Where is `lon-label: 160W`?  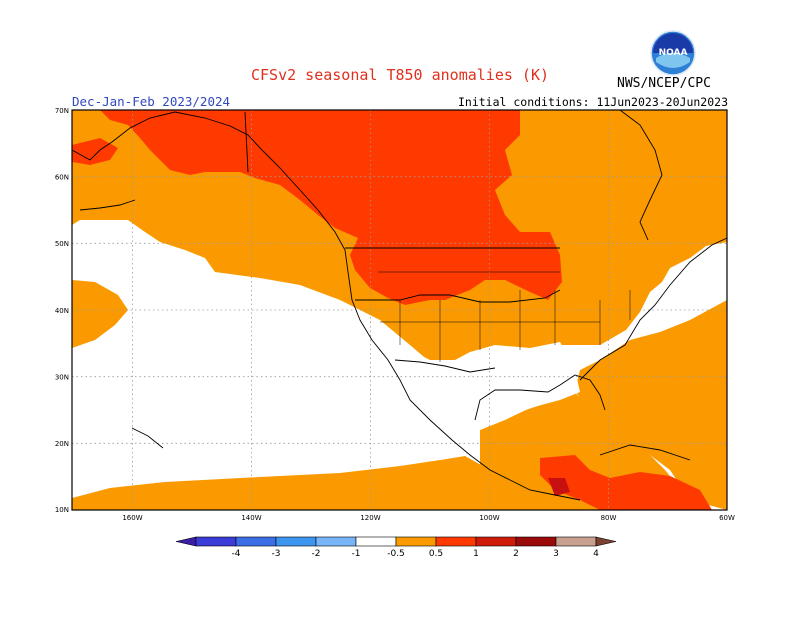 lon-label: 160W is located at coordinates (132, 518).